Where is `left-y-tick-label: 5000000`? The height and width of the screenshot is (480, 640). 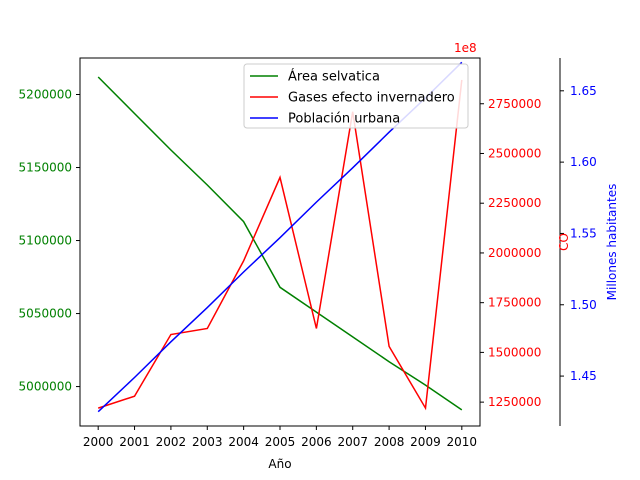
left-y-tick-label: 5000000 is located at coordinates (45, 387).